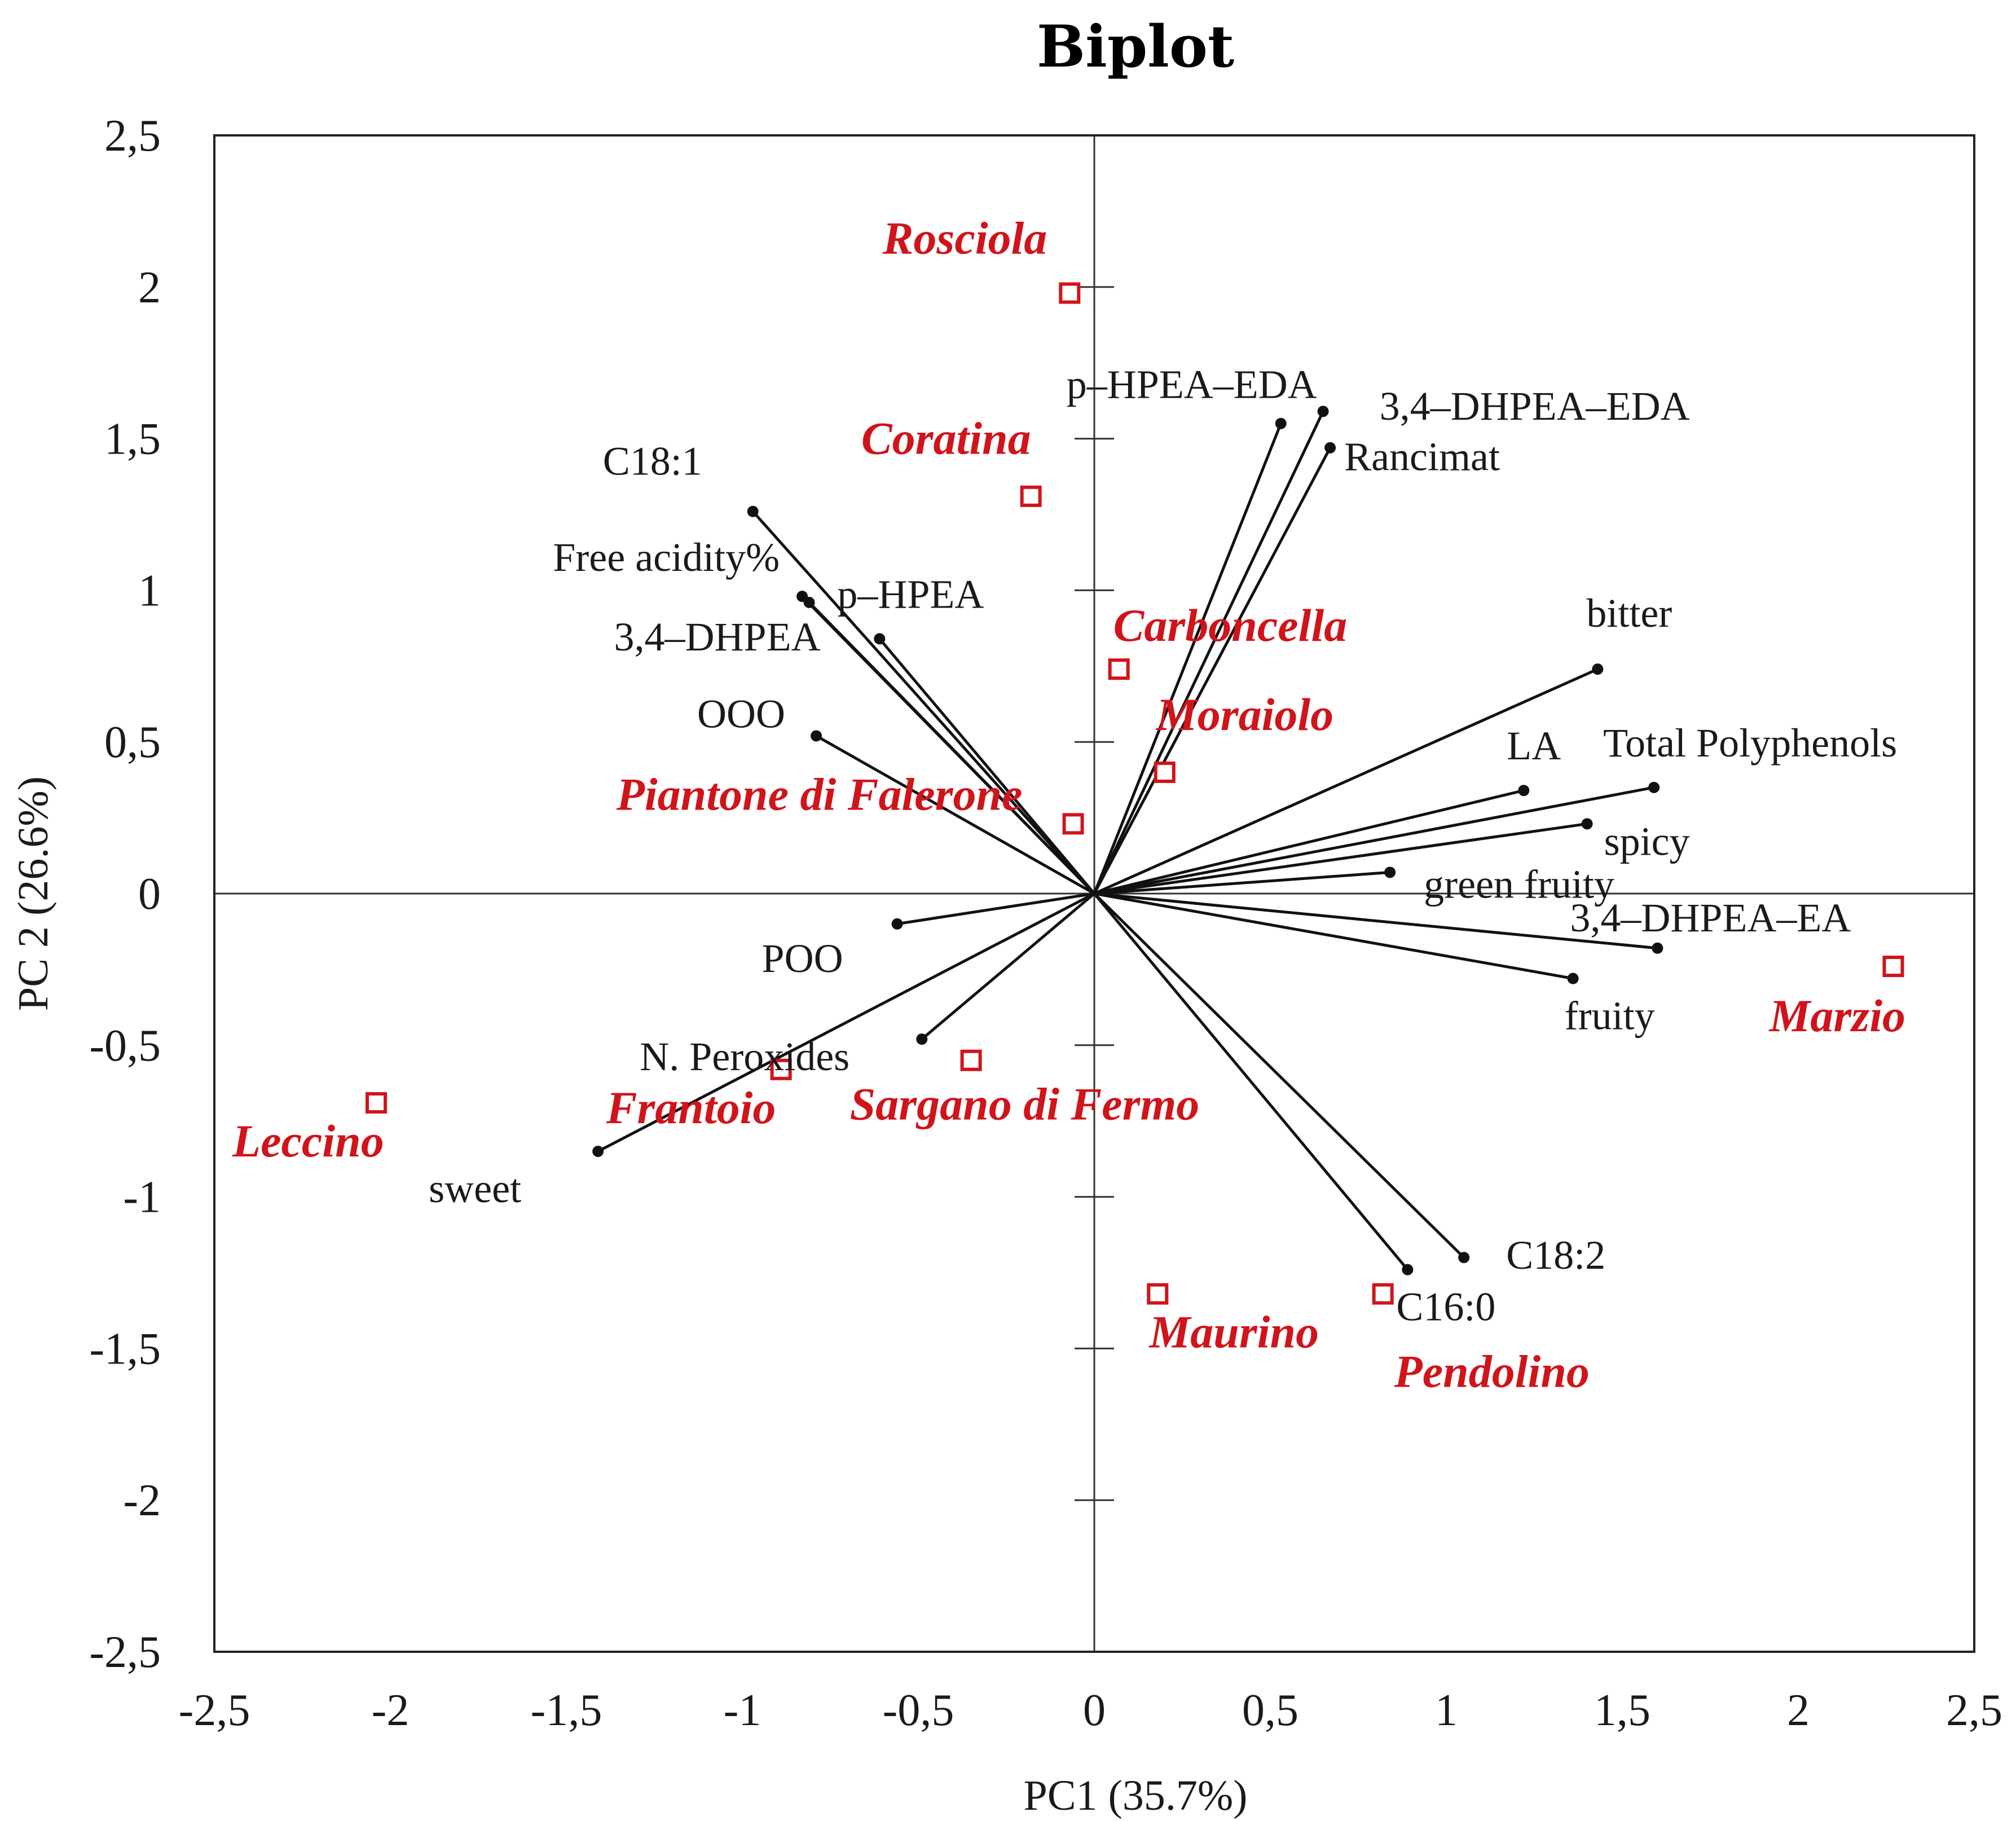  Describe the element at coordinates (741, 713) in the screenshot. I see `label-ooo: OOO` at that location.